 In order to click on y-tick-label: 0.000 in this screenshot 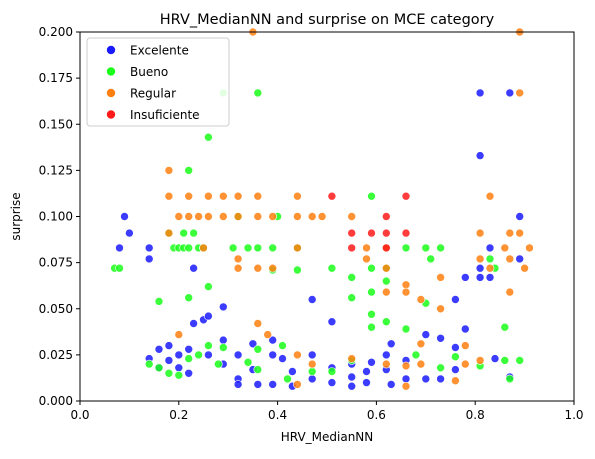, I will do `click(56, 401)`.